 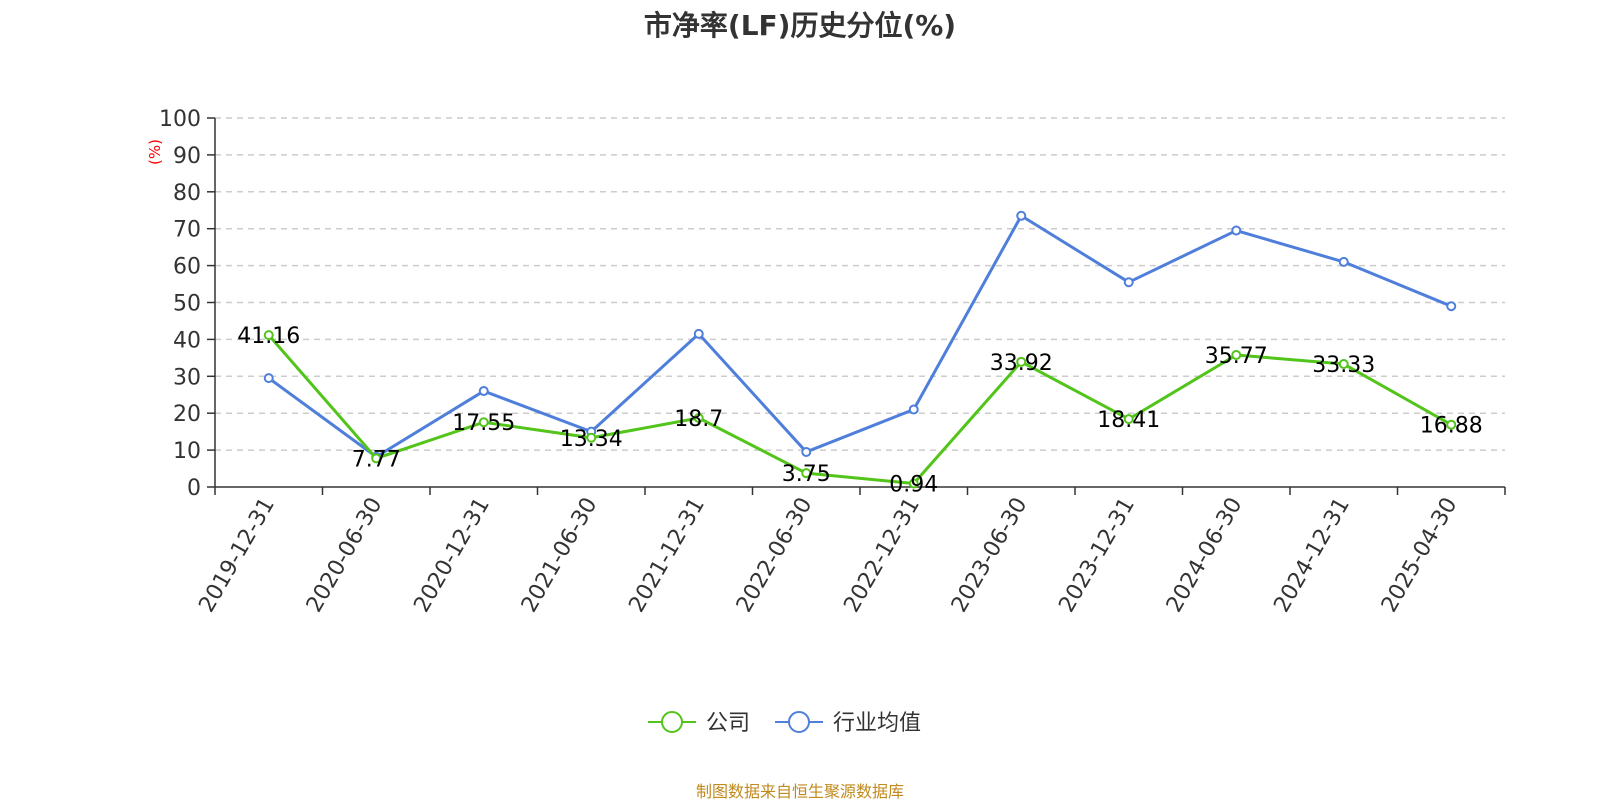 I want to click on legend-label: 公司, so click(x=728, y=723).